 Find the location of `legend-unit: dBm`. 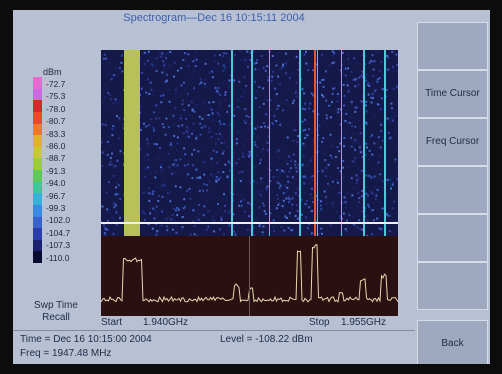

legend-unit: dBm is located at coordinates (52, 72).